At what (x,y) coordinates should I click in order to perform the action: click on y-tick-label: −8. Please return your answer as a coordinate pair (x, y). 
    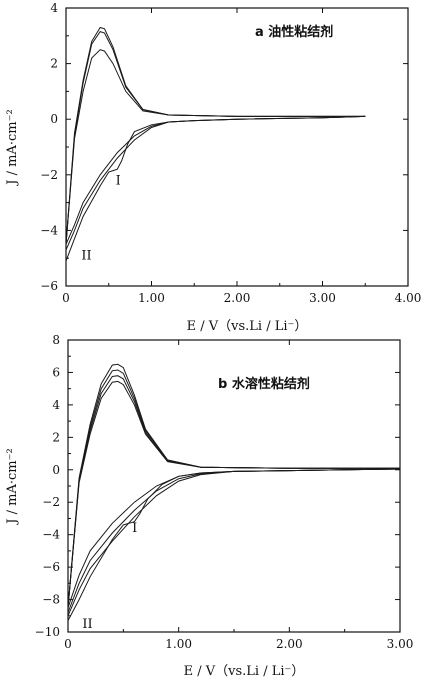
    Looking at the image, I should click on (51, 600).